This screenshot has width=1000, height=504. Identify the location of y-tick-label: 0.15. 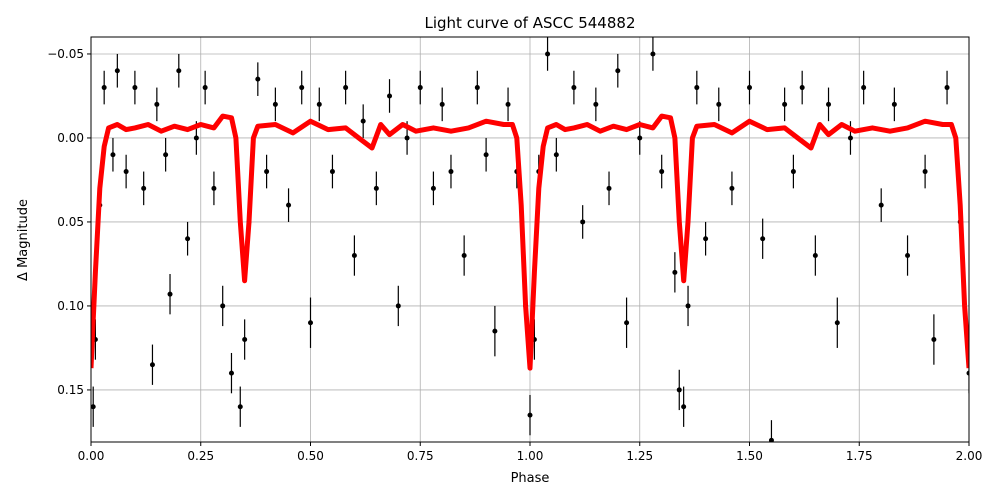
(70, 390).